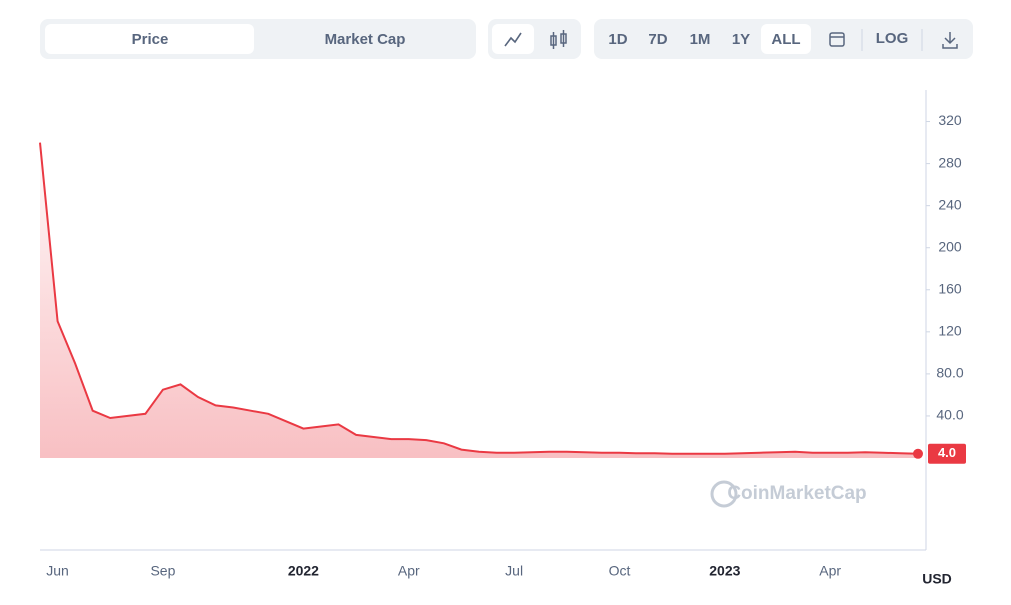 This screenshot has width=1011, height=605. What do you see at coordinates (949, 373) in the screenshot?
I see `y-tick-label: 80.0` at bounding box center [949, 373].